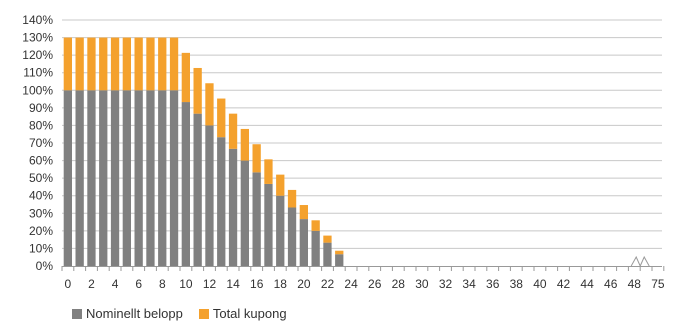 The height and width of the screenshot is (325, 676). I want to click on x-tick-label: 18, so click(281, 284).